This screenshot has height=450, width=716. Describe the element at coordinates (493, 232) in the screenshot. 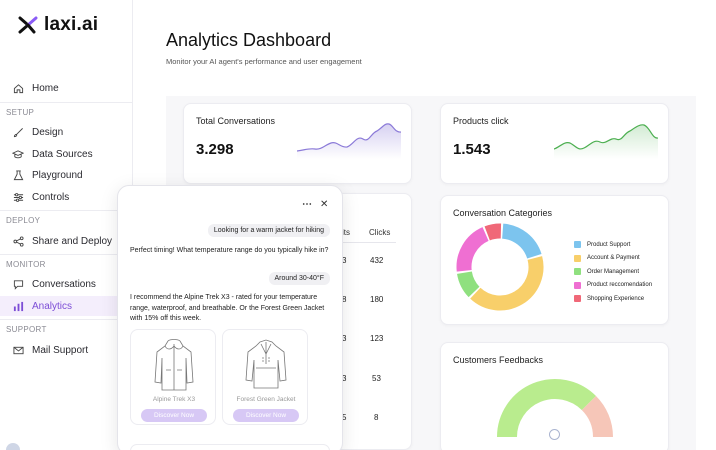

I see `donut-slice-shopping-experience` at that location.